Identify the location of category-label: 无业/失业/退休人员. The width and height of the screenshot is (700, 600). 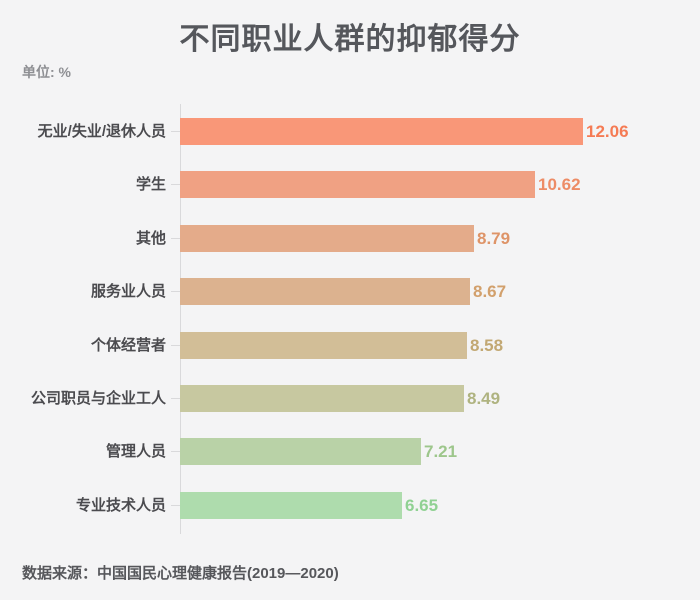
(101, 131).